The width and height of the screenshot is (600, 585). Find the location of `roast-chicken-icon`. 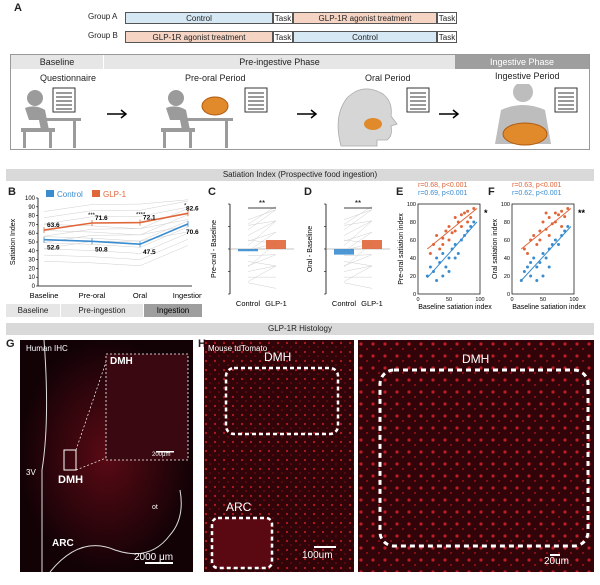

roast-chicken-icon is located at coordinates (525, 134).